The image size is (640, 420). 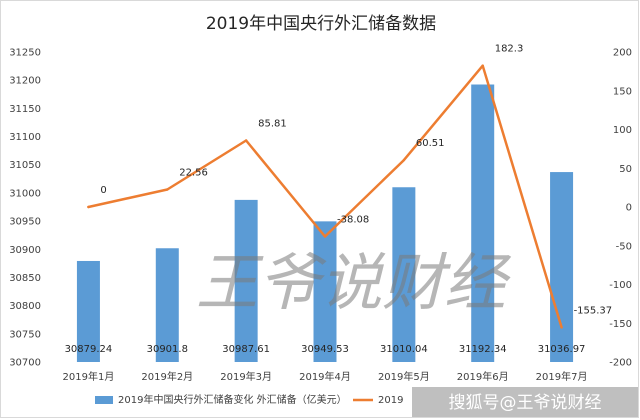 I want to click on x-tick-label: 2019年4月, so click(x=325, y=376).